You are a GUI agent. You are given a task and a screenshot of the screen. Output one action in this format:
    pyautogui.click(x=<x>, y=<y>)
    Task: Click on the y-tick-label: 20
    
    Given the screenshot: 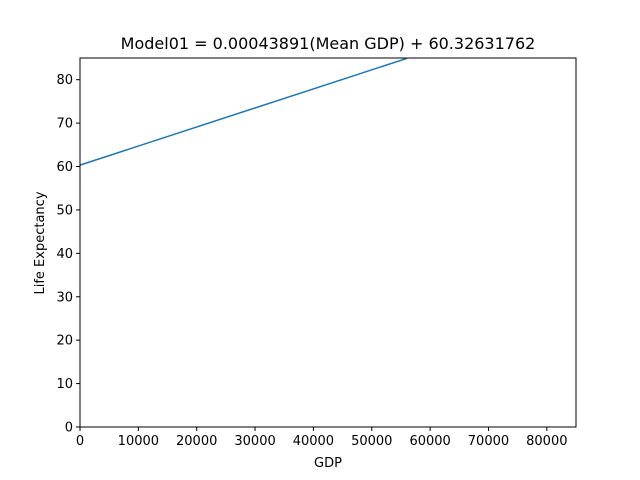 What is the action you would take?
    pyautogui.click(x=64, y=341)
    